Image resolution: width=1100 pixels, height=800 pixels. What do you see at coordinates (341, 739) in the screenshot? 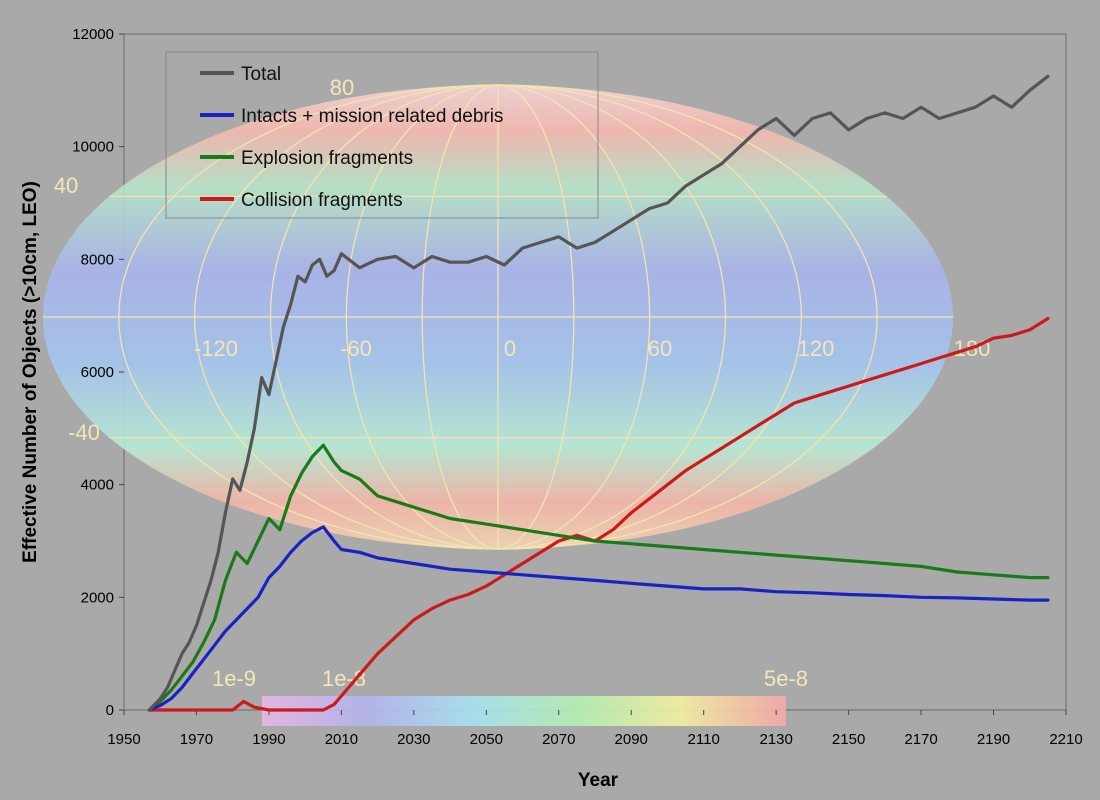
I see `x-tick-label: 2010` at bounding box center [341, 739].